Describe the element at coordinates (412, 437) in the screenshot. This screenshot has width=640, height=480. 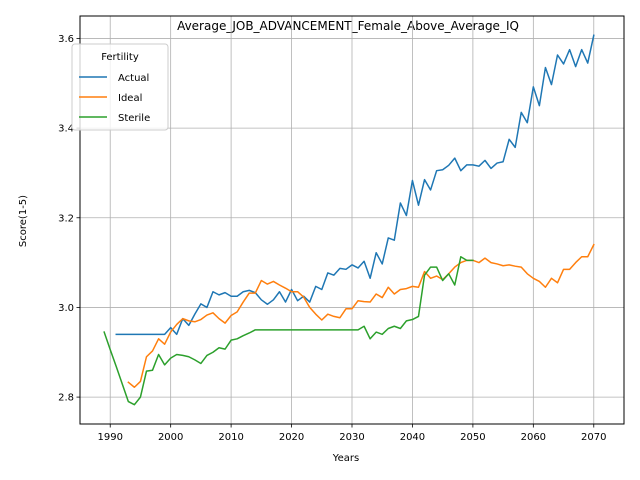
I see `x-tick-label: 2040` at that location.